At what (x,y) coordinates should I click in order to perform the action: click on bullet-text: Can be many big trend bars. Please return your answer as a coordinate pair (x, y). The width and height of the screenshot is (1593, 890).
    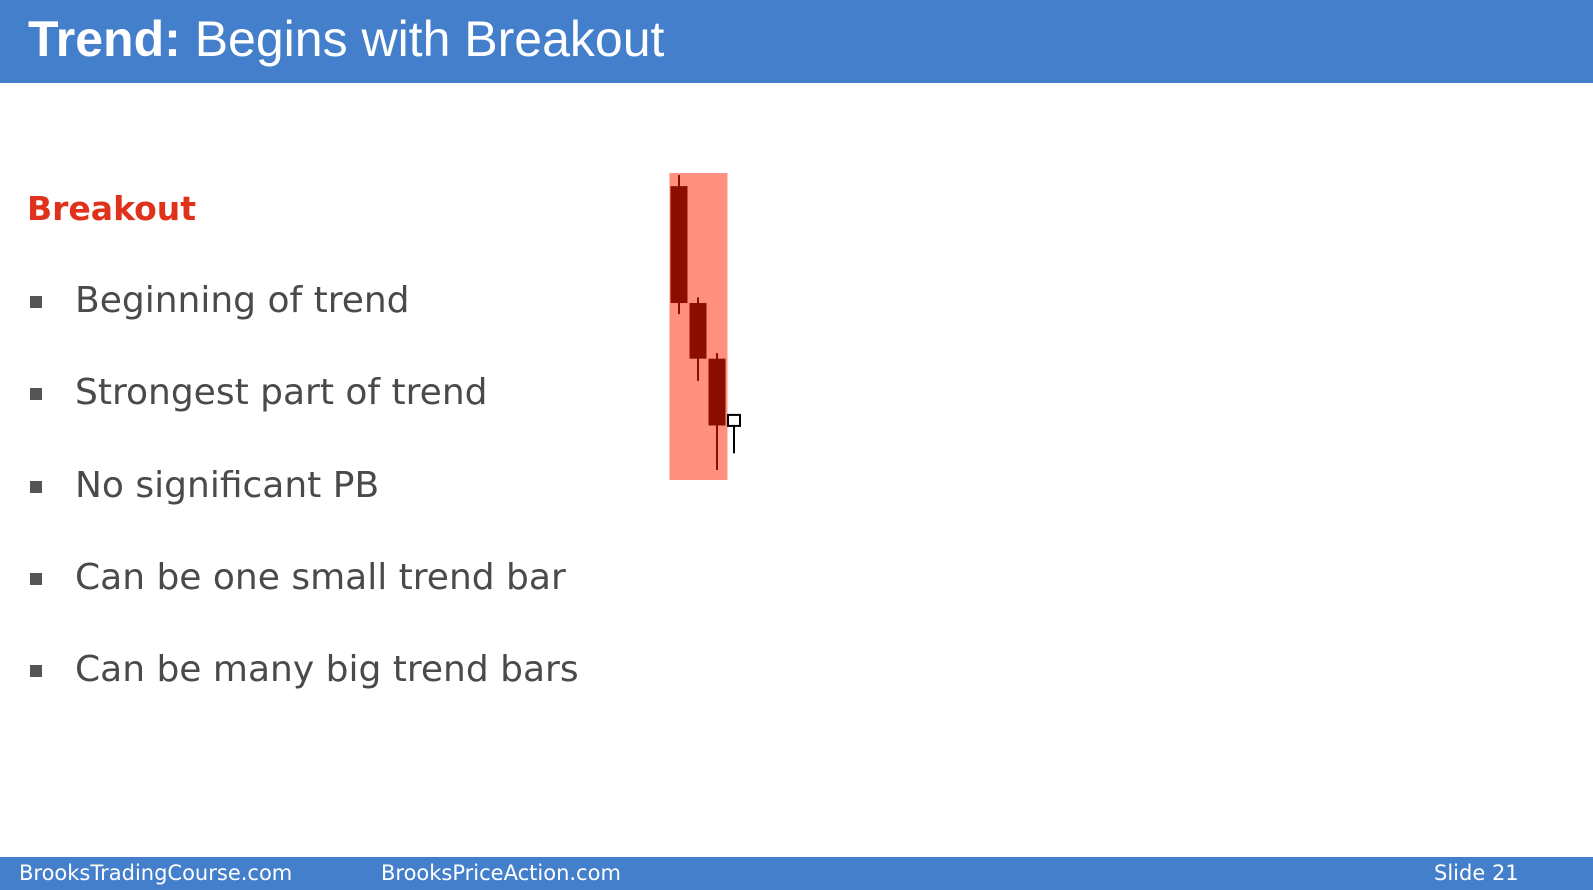
    Looking at the image, I should click on (327, 669).